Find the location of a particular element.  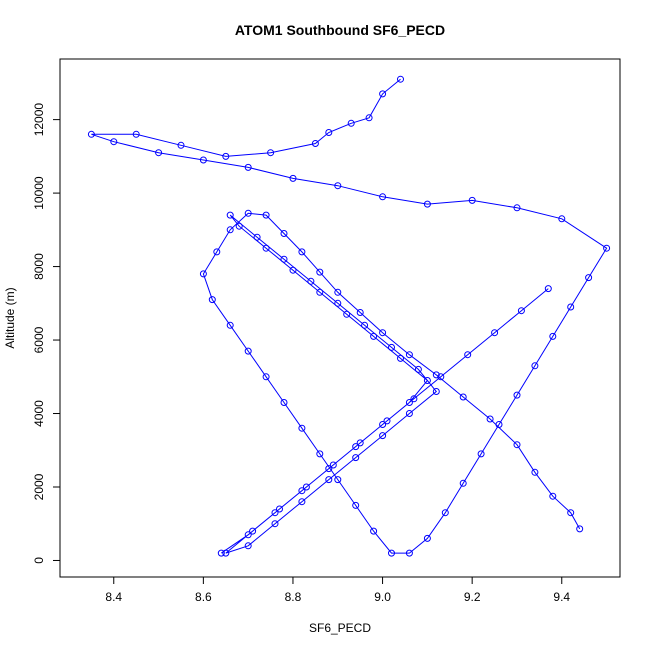

x-axis-label: SF6_PECD is located at coordinates (340, 628).